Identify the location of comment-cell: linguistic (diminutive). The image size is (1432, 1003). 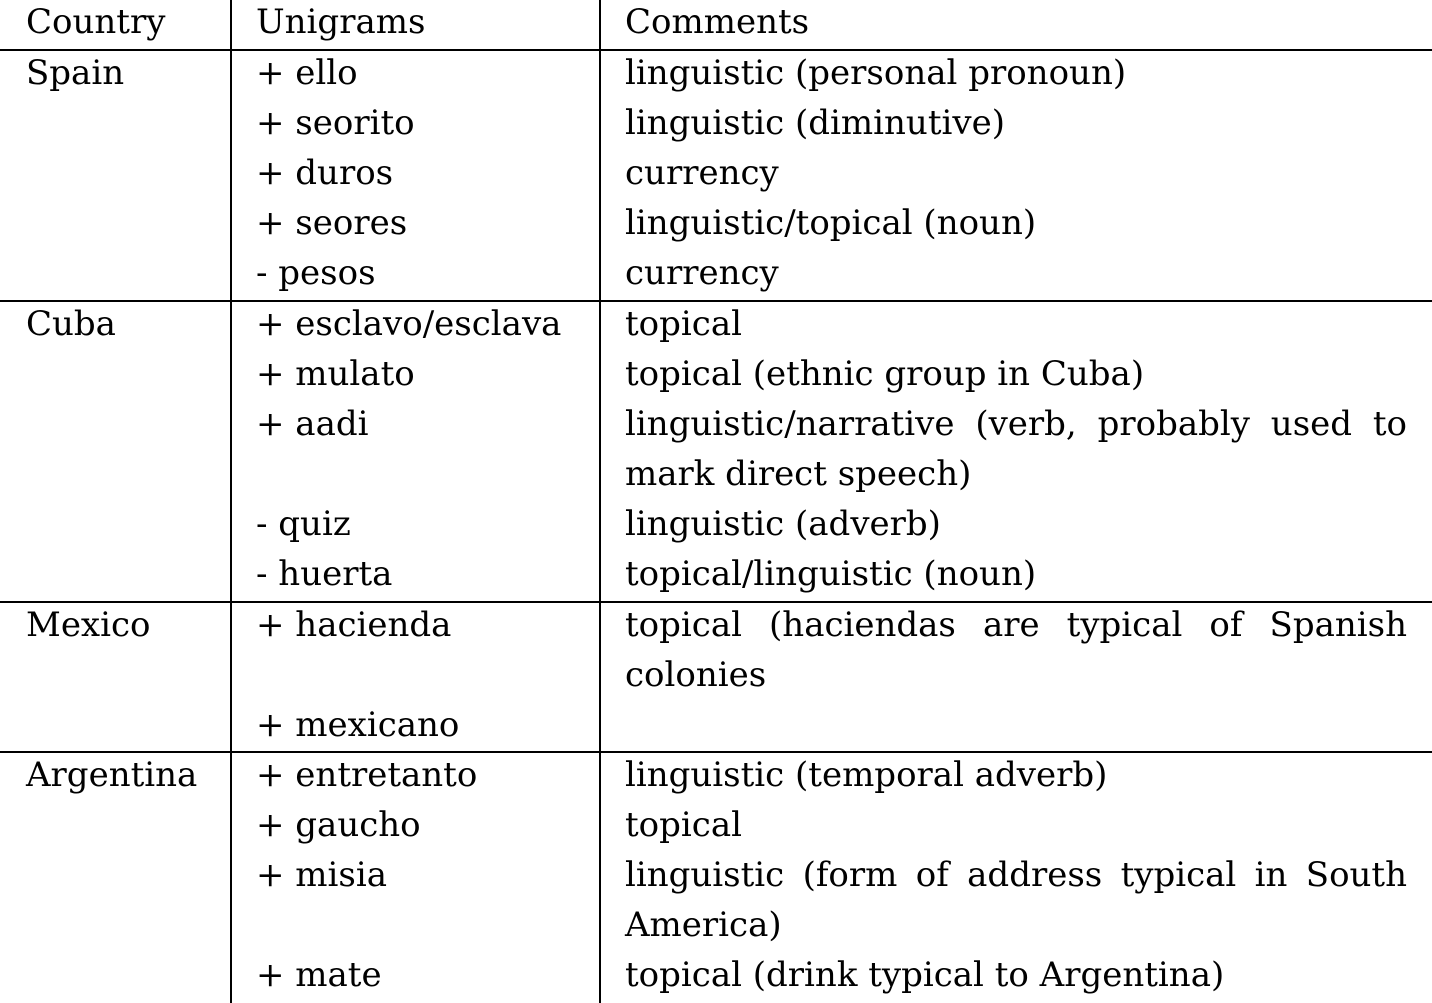
(815, 123).